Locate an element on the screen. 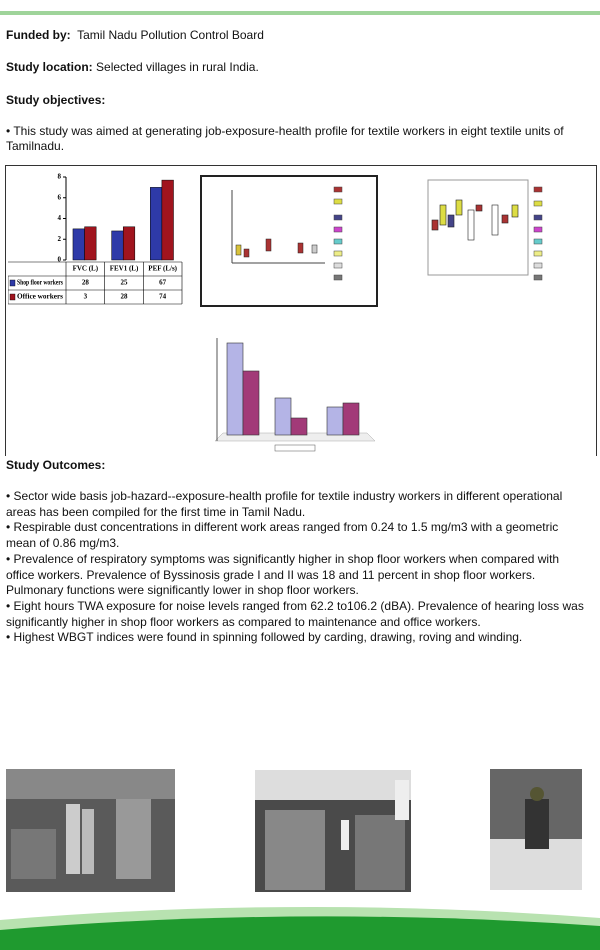  table-cell: 3 is located at coordinates (86, 297).